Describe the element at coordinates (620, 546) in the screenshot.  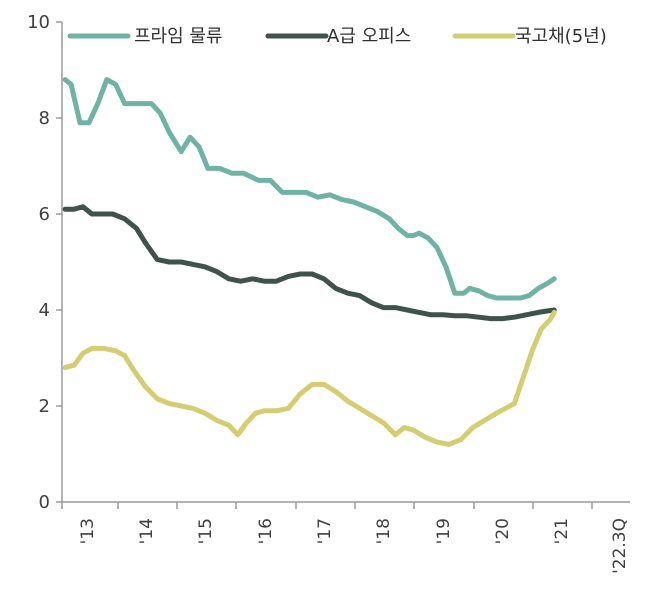
I see `x-tick-label: '22.3Q` at that location.